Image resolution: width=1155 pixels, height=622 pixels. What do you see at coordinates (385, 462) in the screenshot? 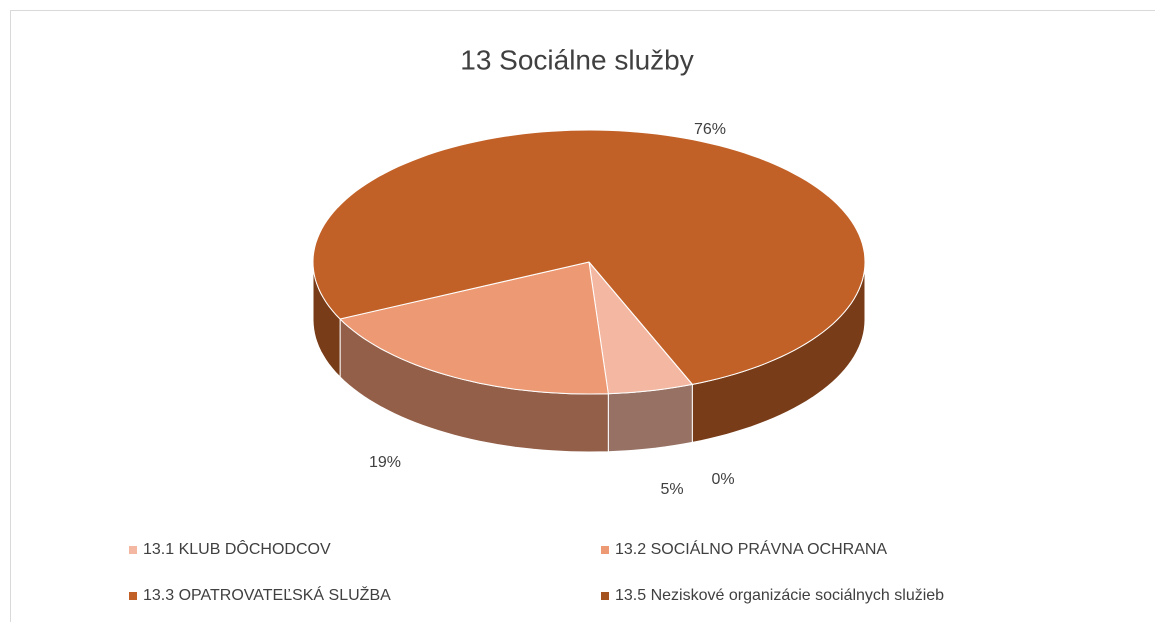
I see `data-label: 19%` at bounding box center [385, 462].